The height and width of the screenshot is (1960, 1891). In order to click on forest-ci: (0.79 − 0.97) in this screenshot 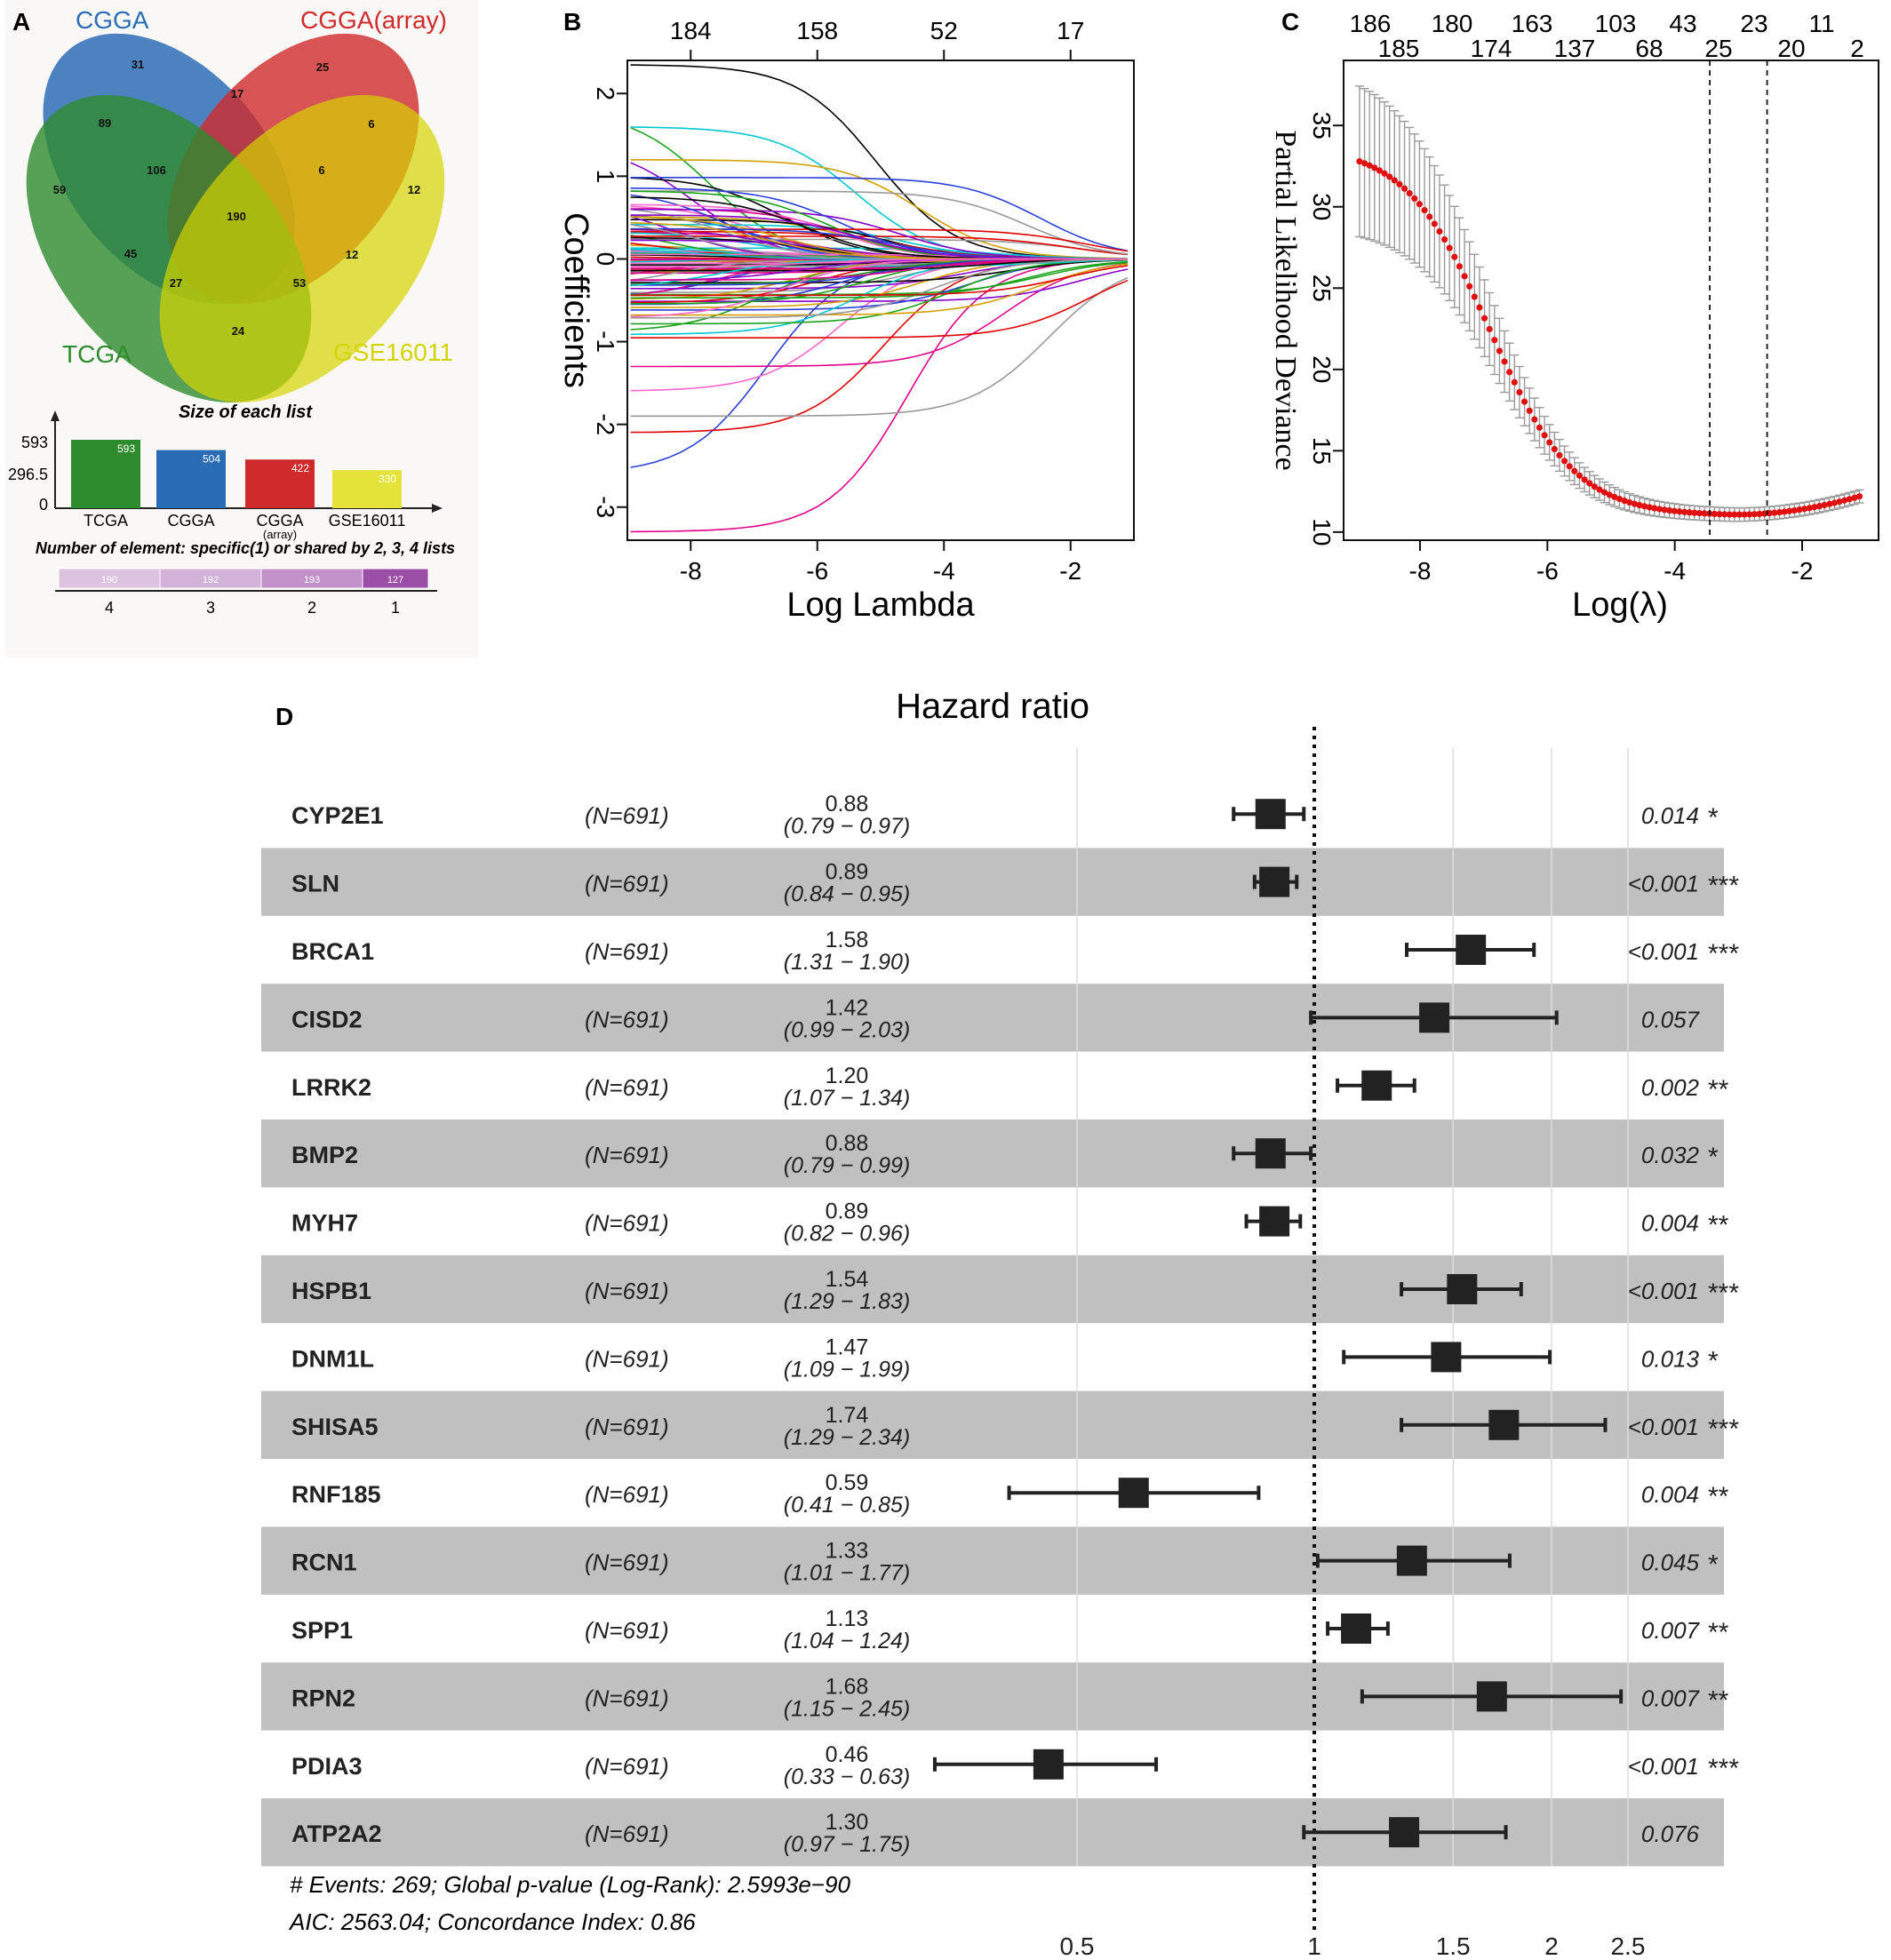, I will do `click(847, 827)`.